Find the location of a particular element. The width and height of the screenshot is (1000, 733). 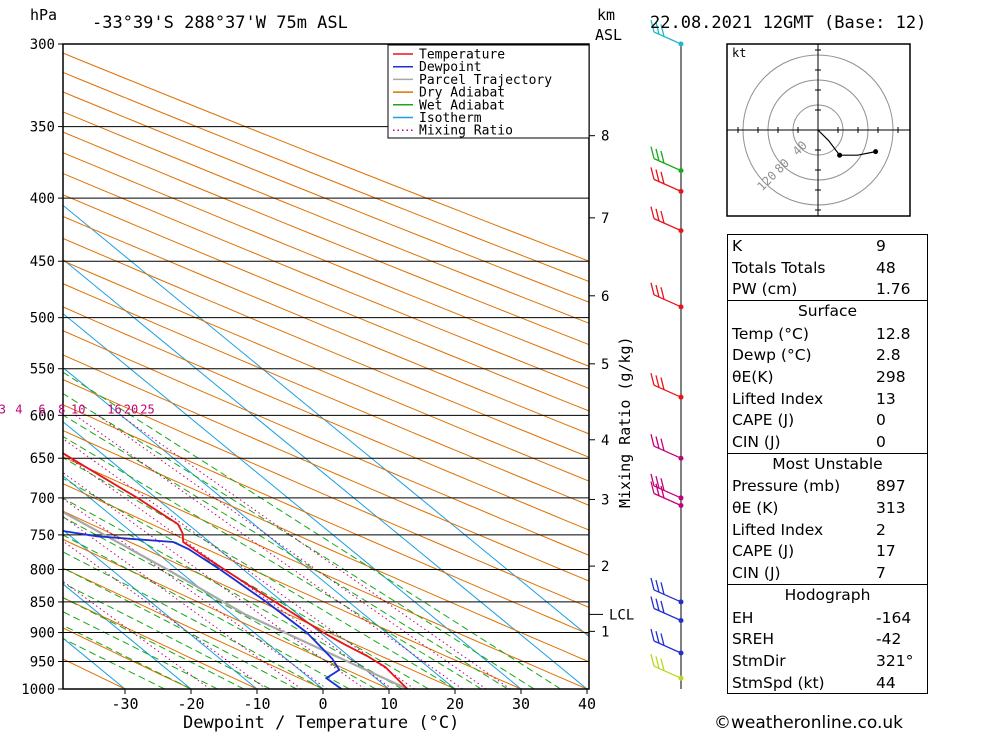

surface-dewp-value: 2.8 is located at coordinates (888, 355).